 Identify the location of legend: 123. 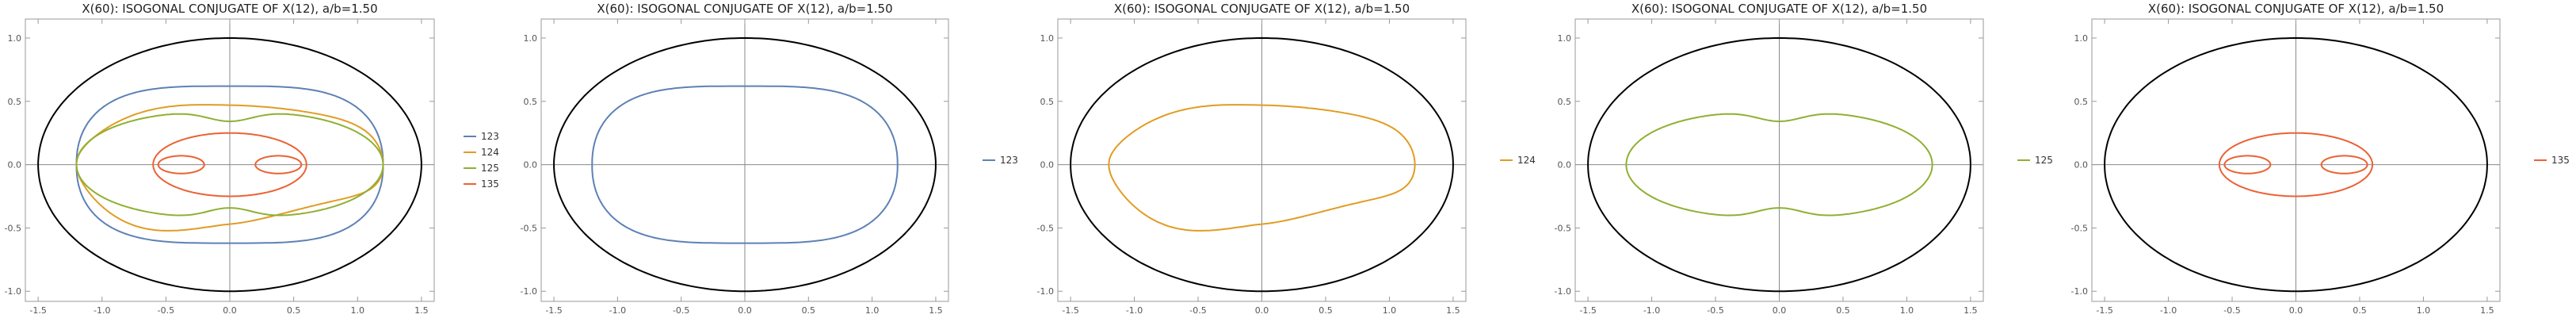
(1000, 160).